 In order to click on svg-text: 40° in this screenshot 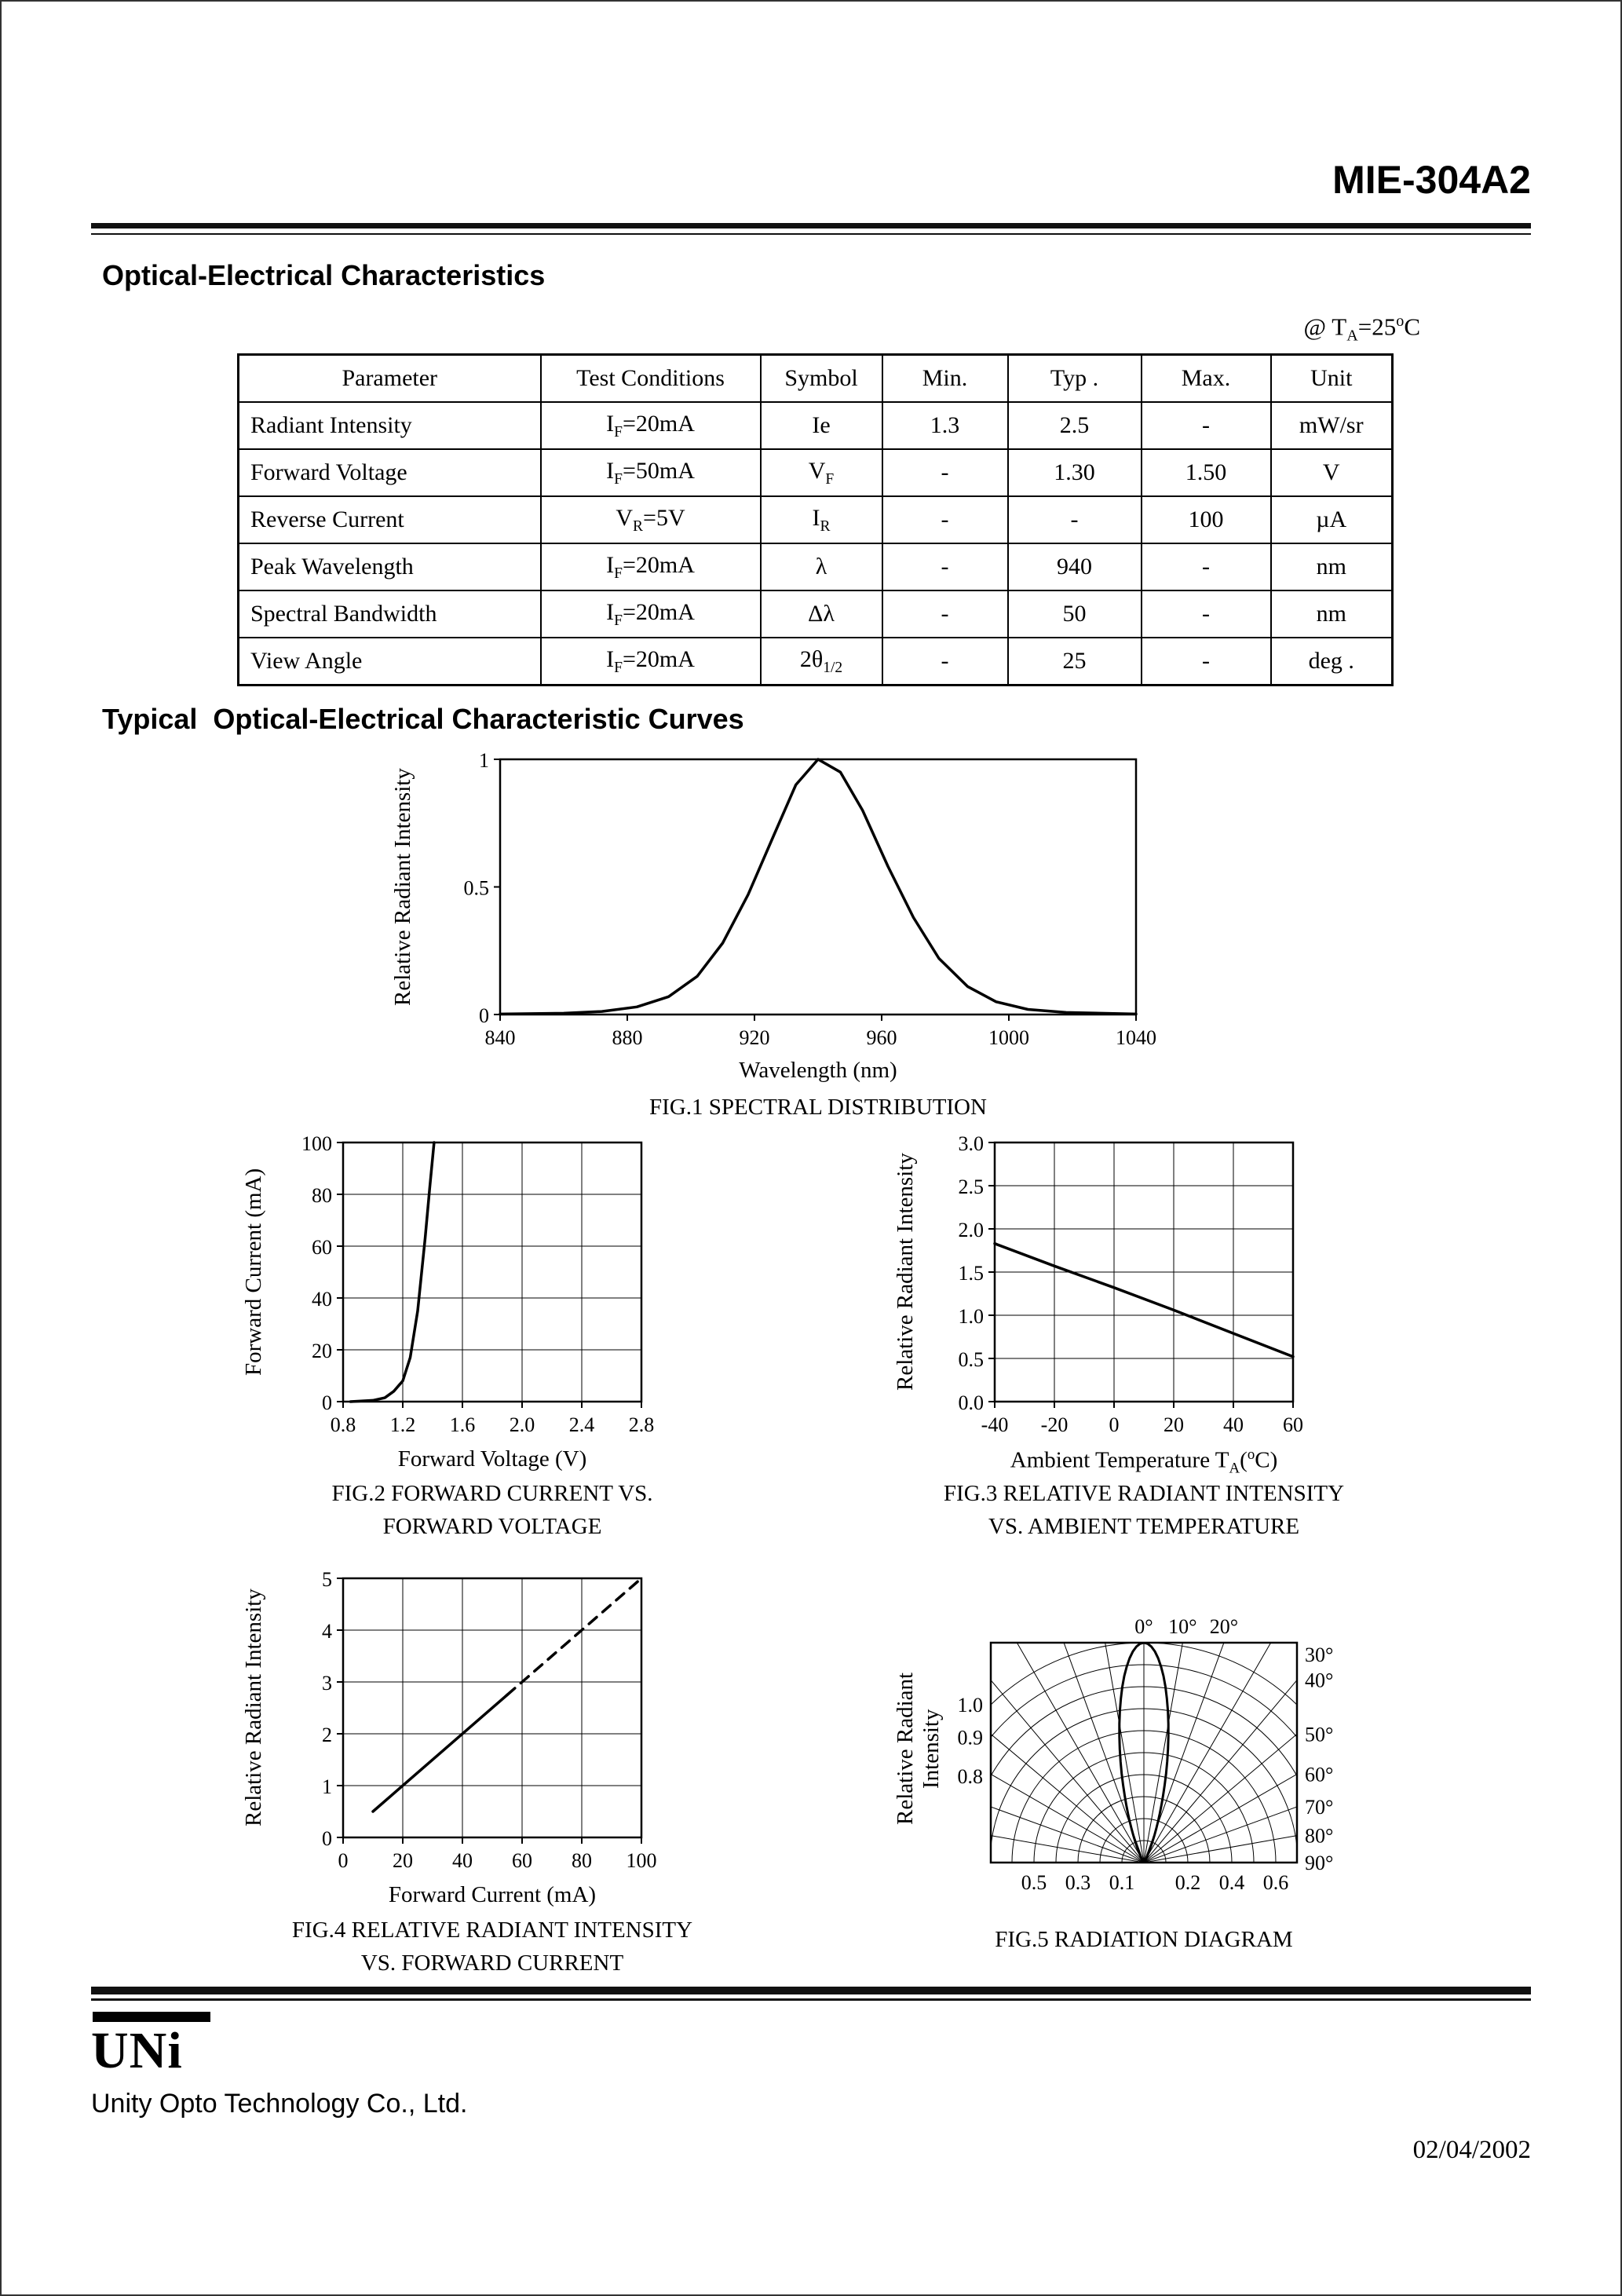, I will do `click(1319, 1680)`.